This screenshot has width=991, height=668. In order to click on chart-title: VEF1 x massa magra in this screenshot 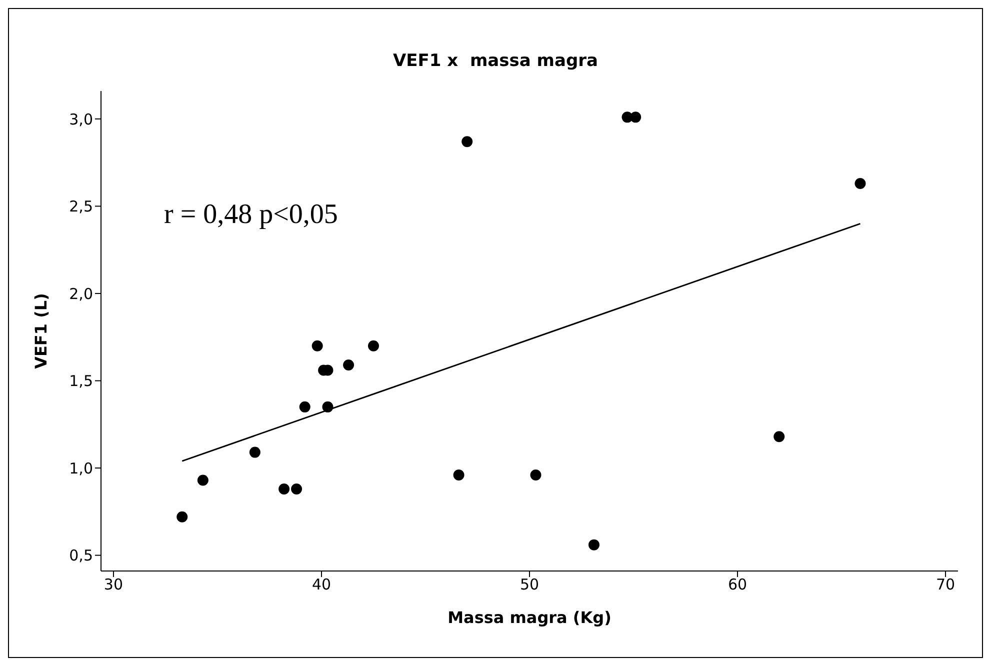, I will do `click(495, 61)`.